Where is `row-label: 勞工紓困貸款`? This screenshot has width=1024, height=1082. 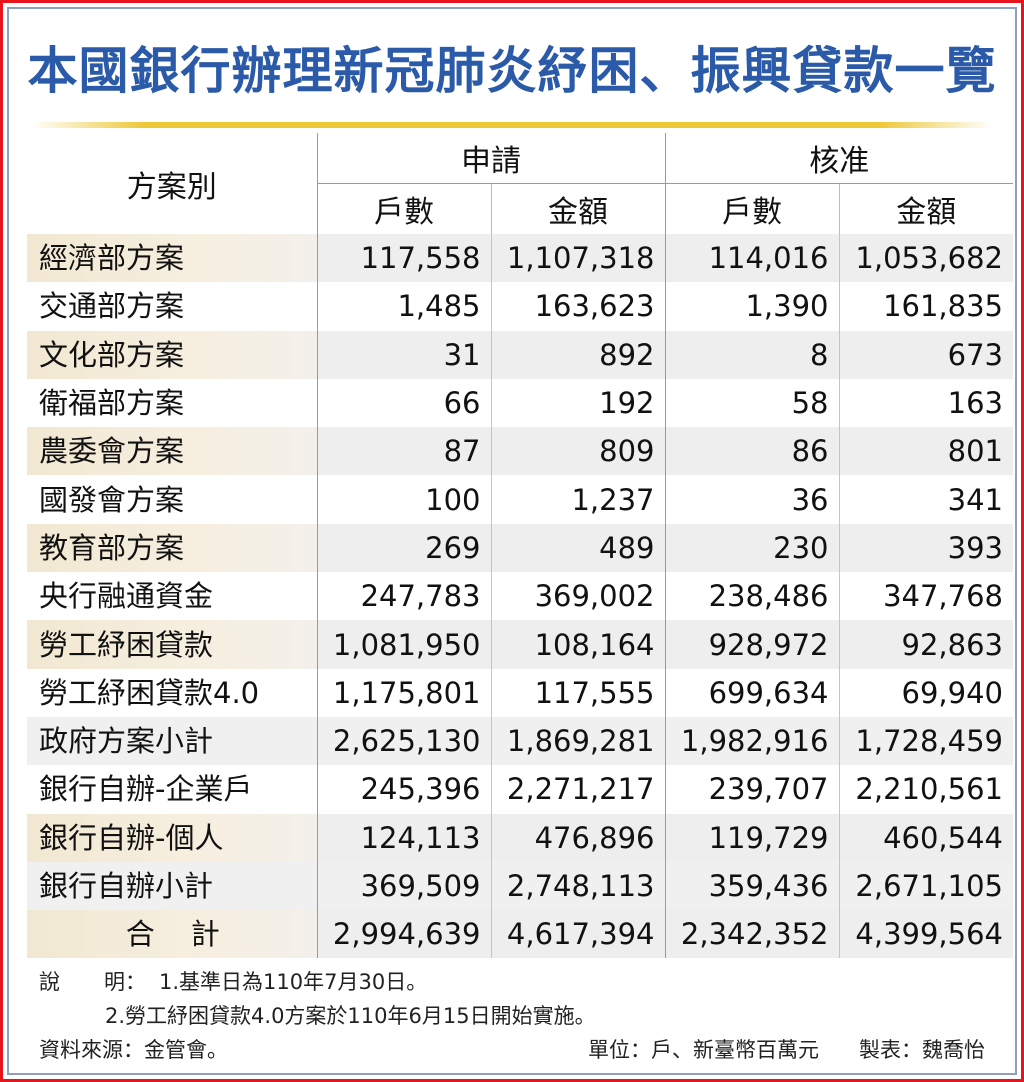 row-label: 勞工紓困貸款 is located at coordinates (172, 644).